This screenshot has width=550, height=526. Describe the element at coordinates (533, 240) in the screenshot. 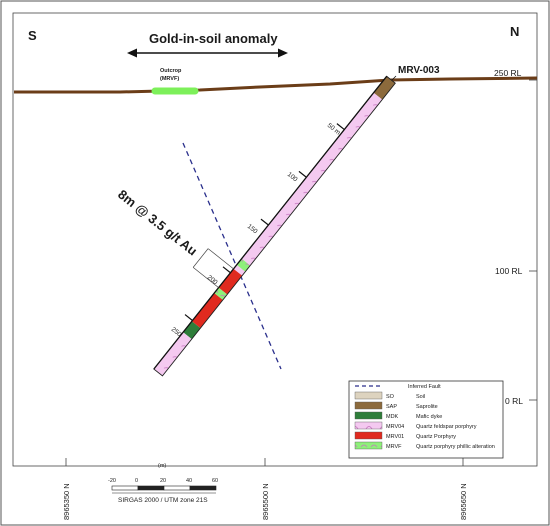

I see `rl-ticks` at that location.